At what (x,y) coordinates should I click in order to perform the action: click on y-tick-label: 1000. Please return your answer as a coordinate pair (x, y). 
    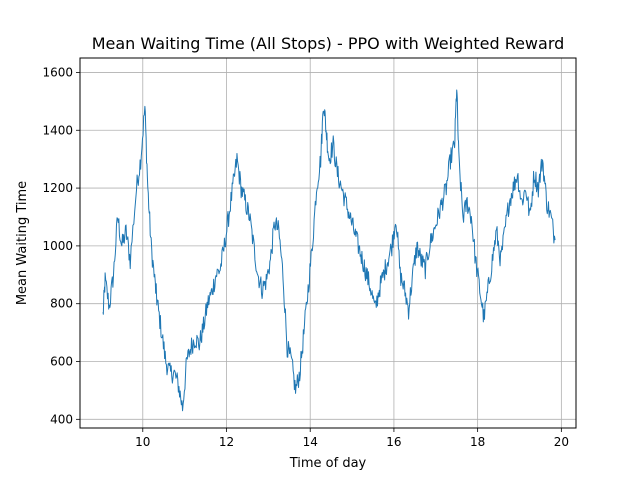
    Looking at the image, I should click on (57, 246).